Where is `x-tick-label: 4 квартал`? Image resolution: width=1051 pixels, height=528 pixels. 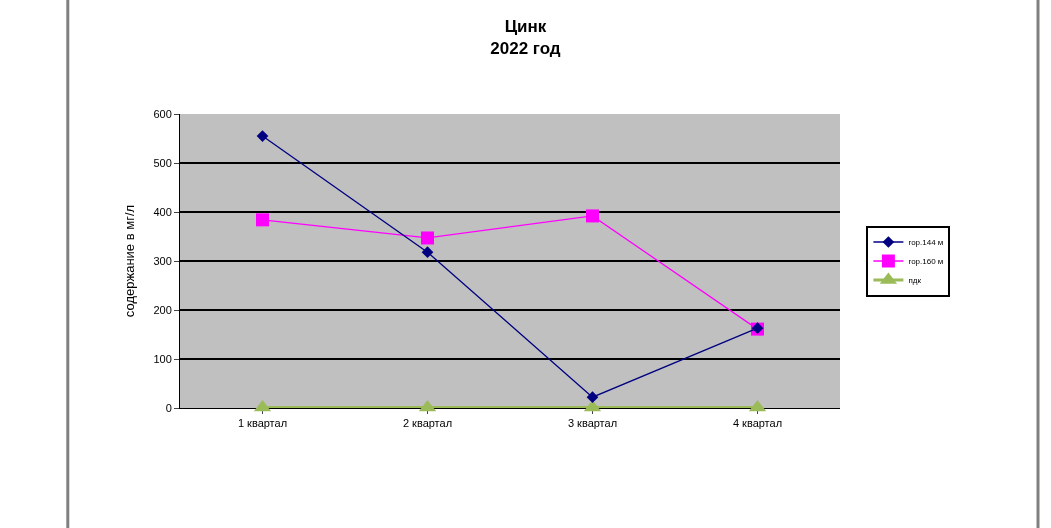 x-tick-label: 4 квартал is located at coordinates (757, 423).